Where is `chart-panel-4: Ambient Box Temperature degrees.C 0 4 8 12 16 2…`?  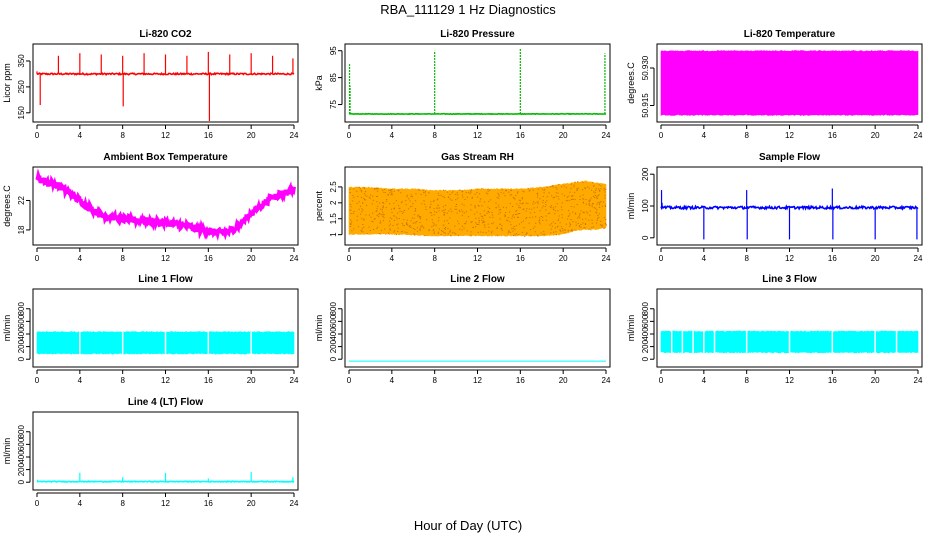 chart-panel-4: Ambient Box Temperature degrees.C 0 4 8 12 16 2… is located at coordinates (150, 207).